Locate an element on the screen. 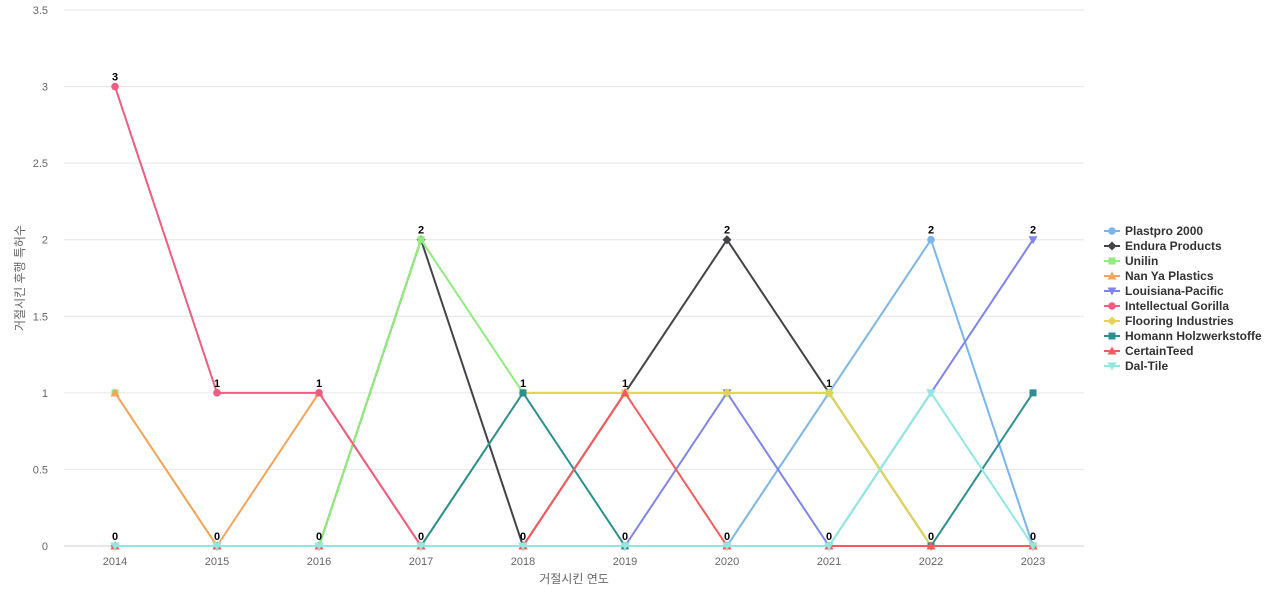  legend-item-plastpro-2000: Plastpro 2000 is located at coordinates (1153, 231).